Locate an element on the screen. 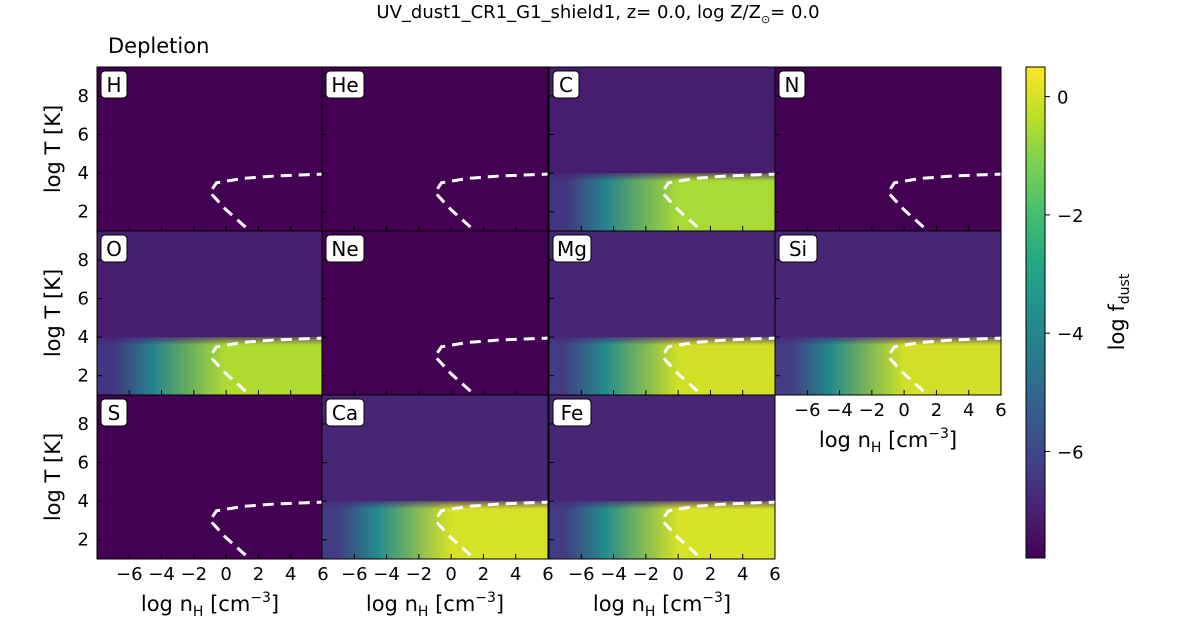 The width and height of the screenshot is (1196, 637). title-suffix: = 0.0 is located at coordinates (794, 12).